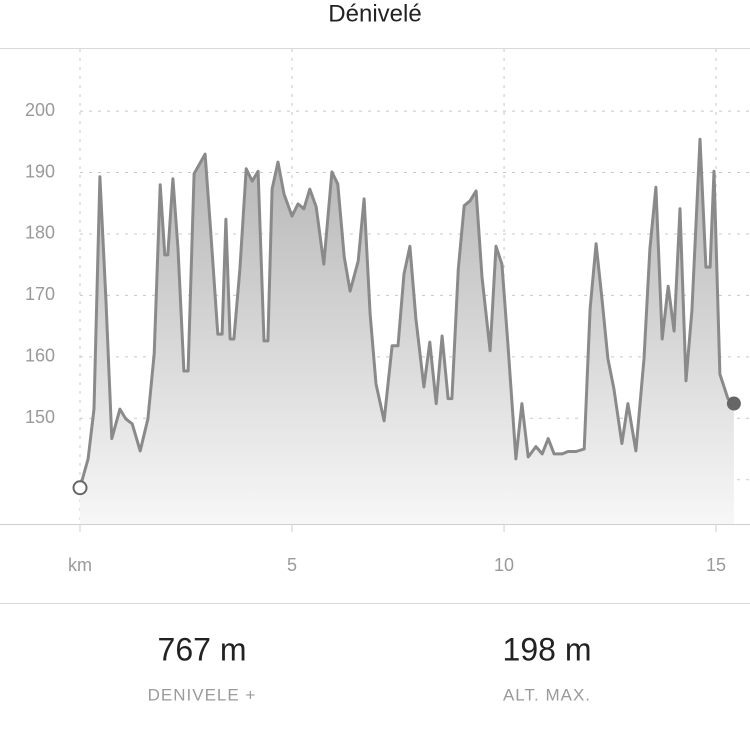 The image size is (750, 732). I want to click on stat-value: 198 m, so click(547, 649).